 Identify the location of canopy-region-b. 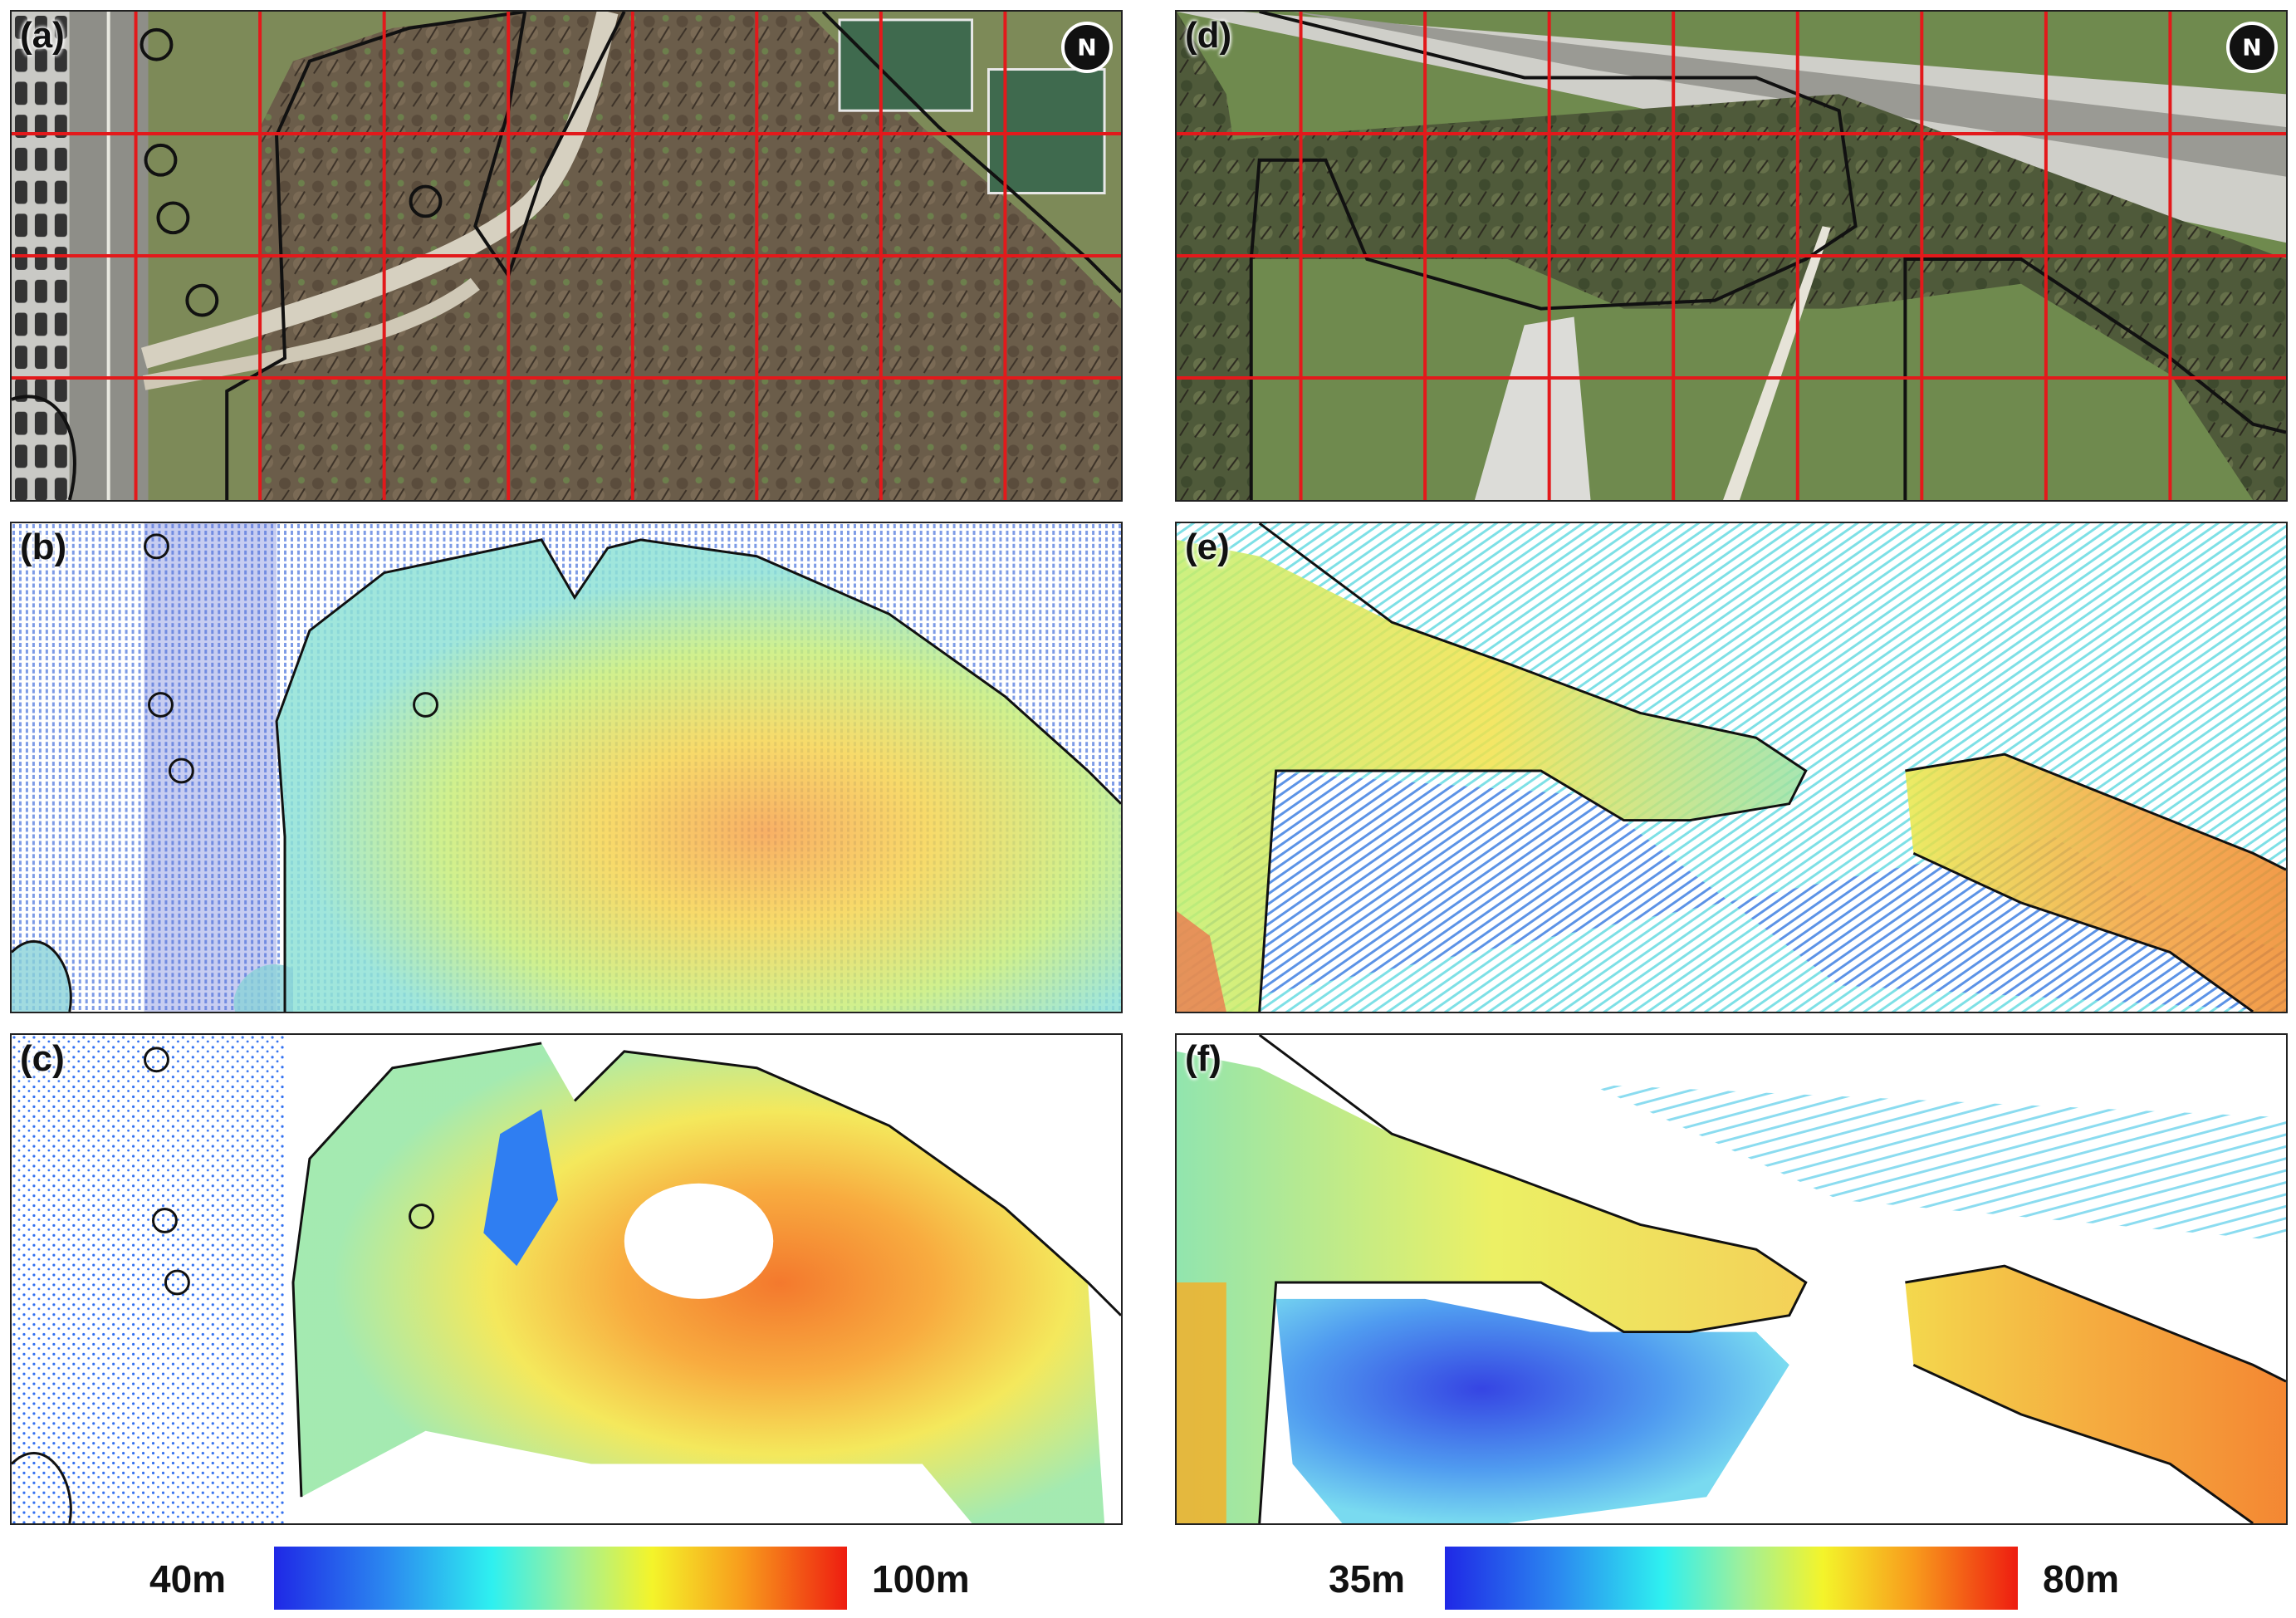
(699, 775).